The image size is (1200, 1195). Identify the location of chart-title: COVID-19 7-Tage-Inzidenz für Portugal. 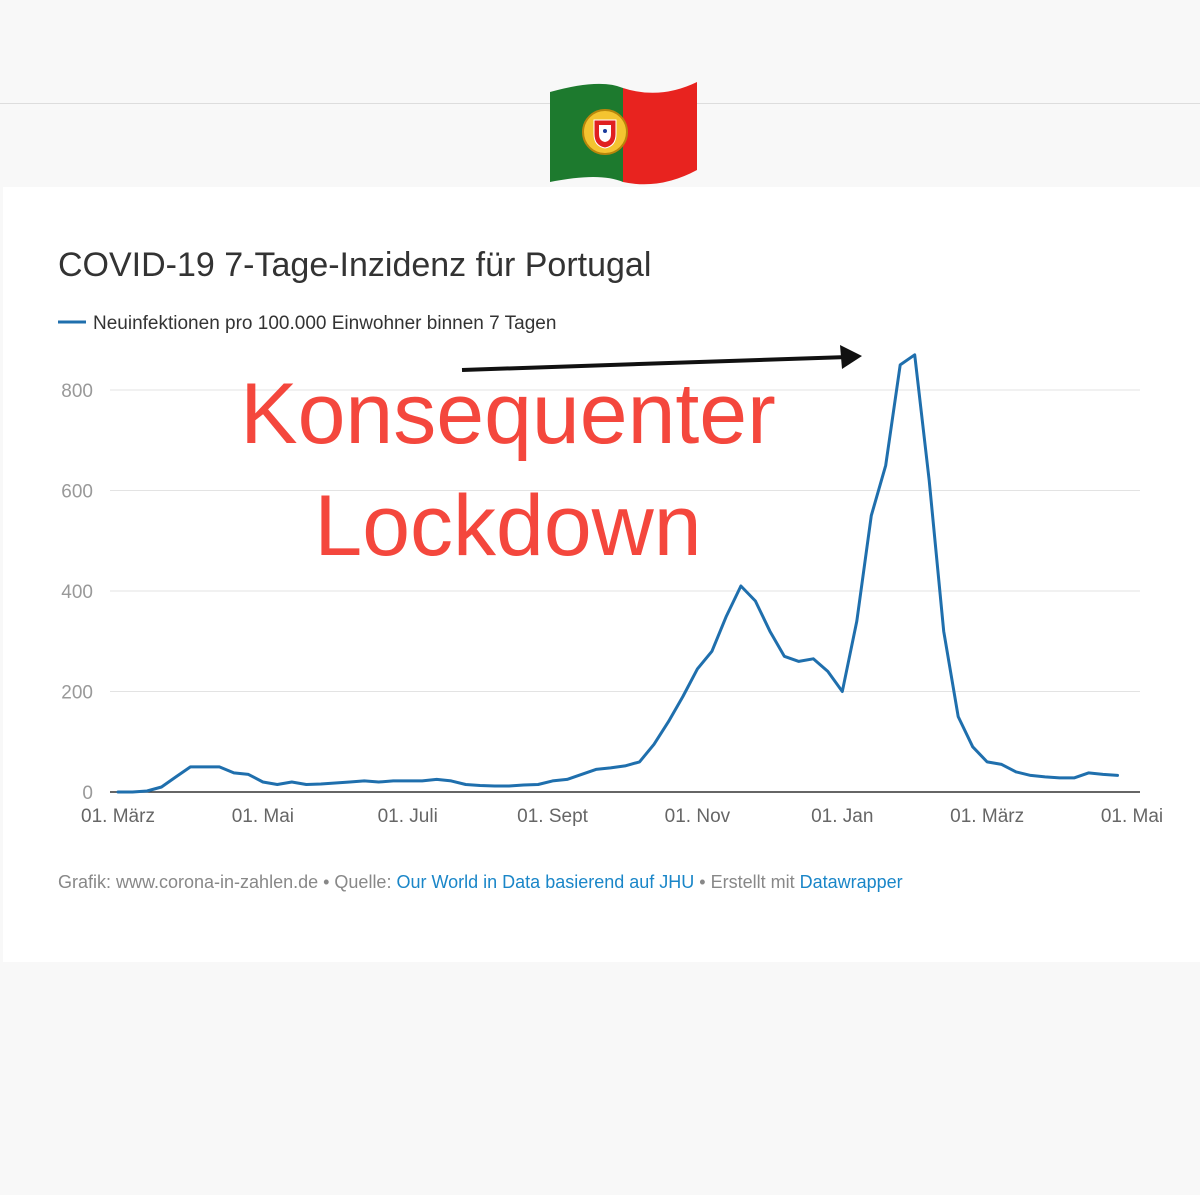
(354, 265).